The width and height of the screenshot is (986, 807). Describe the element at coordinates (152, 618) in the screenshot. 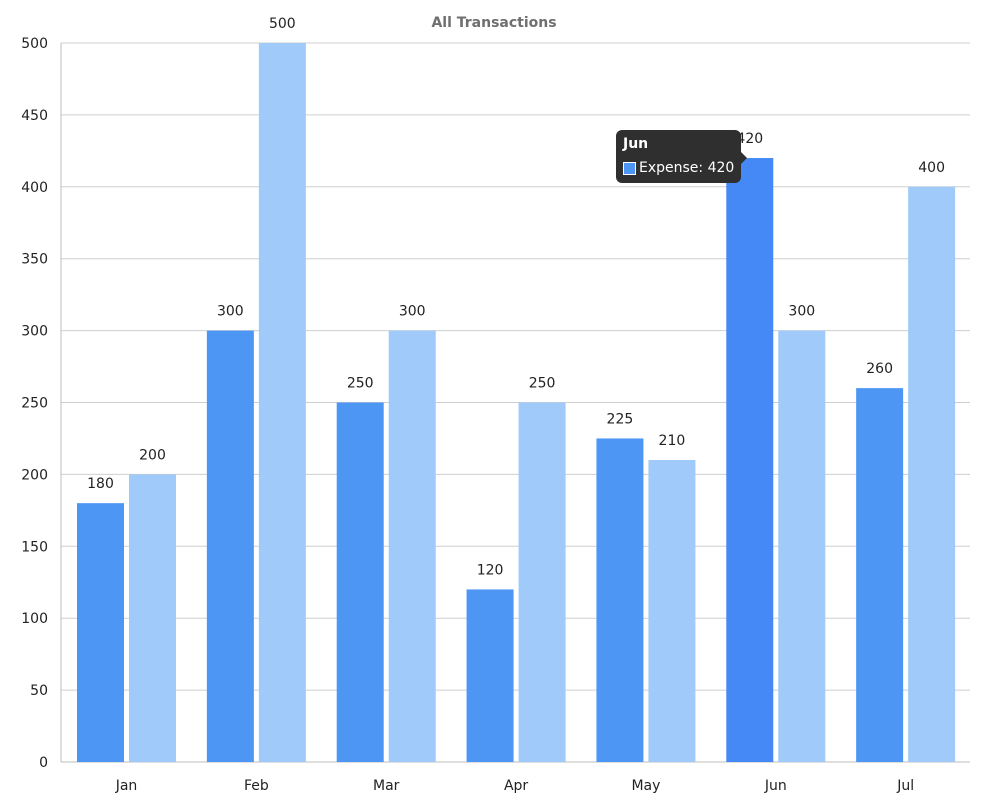

I see `bar-jan-s2` at that location.